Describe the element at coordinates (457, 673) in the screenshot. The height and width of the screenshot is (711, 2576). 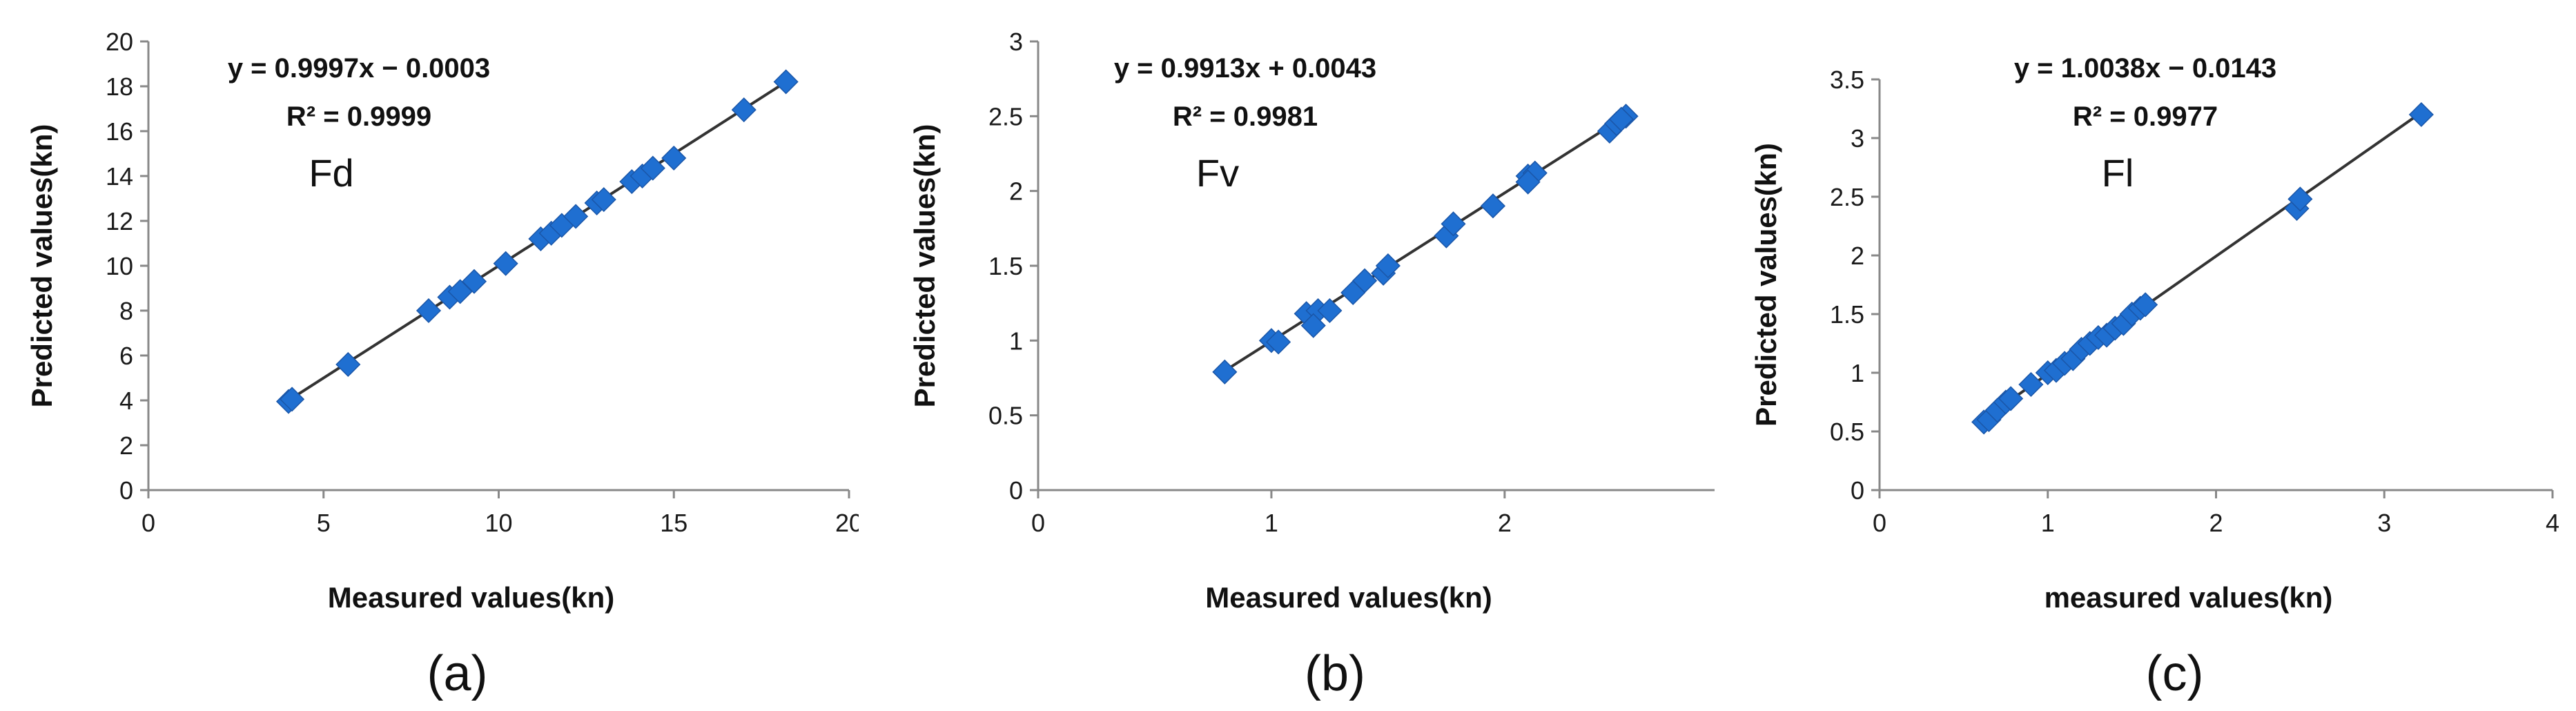
I see `chart-0-panel-label: (a)` at that location.